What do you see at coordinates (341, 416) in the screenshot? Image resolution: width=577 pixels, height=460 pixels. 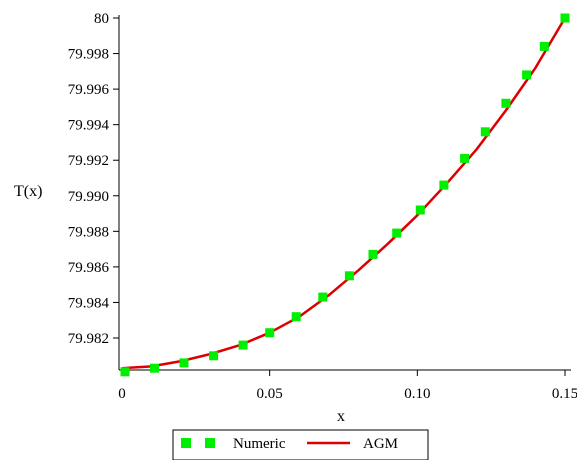 I see `x-axis-title: x` at bounding box center [341, 416].